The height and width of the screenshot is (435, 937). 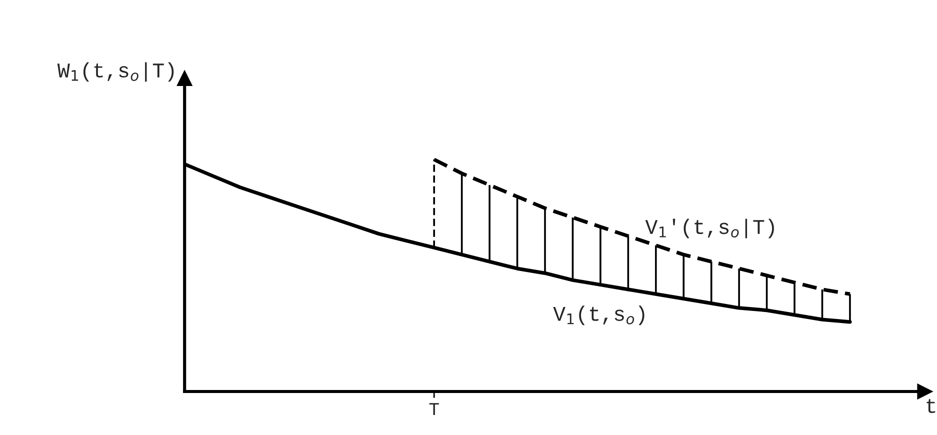 What do you see at coordinates (598, 316) in the screenshot?
I see `legend-label: V$_{1}$(t,s$_{o}$)` at bounding box center [598, 316].